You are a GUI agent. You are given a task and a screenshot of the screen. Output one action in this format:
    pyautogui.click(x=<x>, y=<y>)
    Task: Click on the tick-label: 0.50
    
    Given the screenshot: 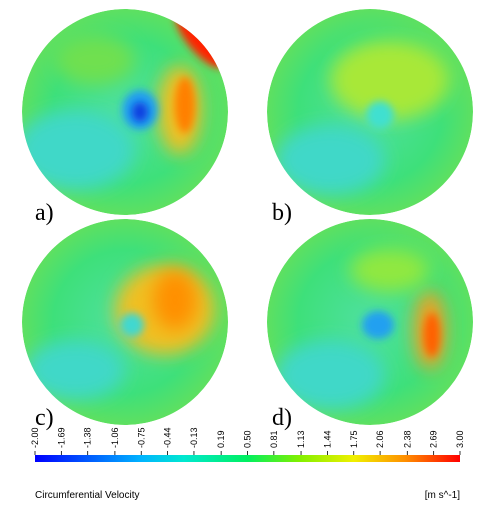 What is the action you would take?
    pyautogui.click(x=248, y=439)
    